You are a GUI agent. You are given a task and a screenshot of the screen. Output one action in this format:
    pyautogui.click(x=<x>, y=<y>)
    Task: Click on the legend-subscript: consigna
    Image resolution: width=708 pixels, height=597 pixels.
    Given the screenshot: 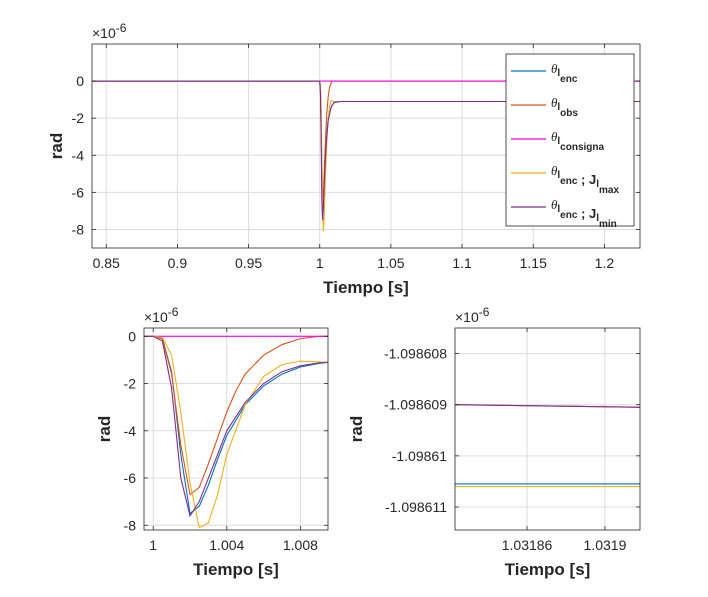 What is the action you would take?
    pyautogui.click(x=582, y=147)
    